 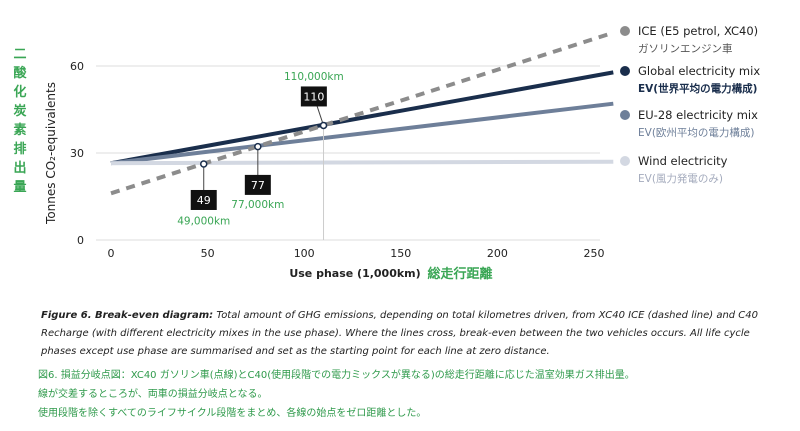 I want to click on callout-value: 49, so click(x=204, y=200).